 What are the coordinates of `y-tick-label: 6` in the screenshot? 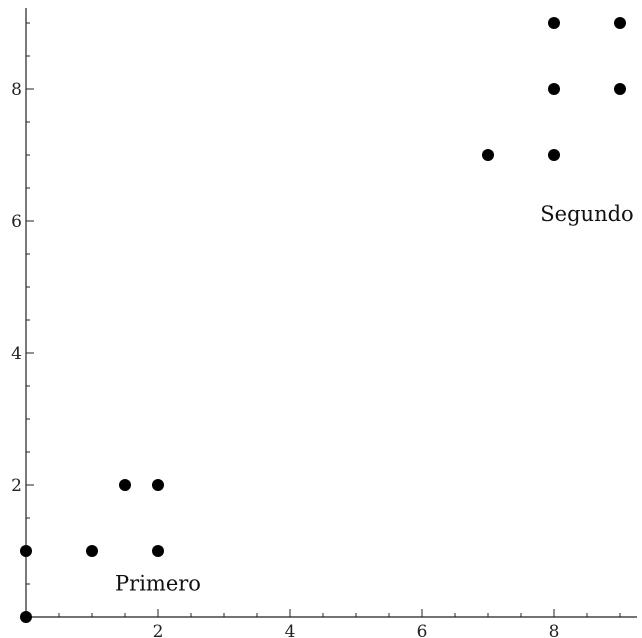 It's located at (16, 222).